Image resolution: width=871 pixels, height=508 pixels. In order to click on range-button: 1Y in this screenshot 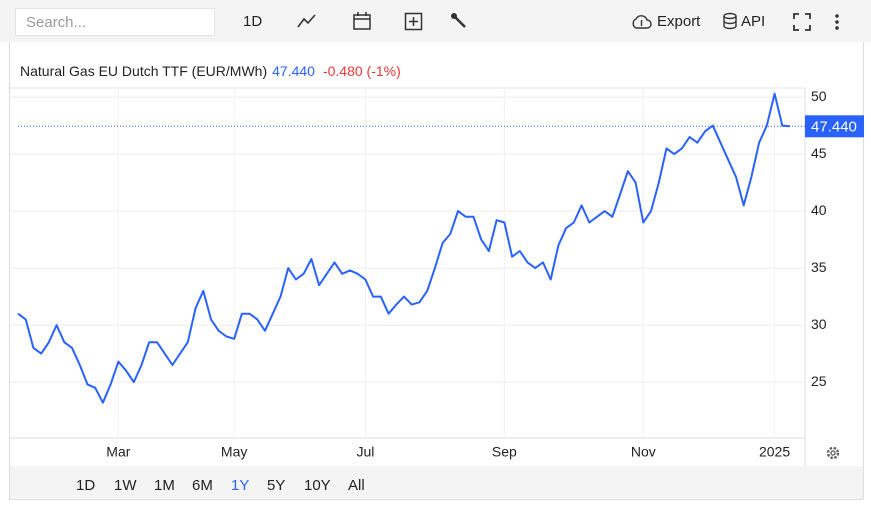, I will do `click(240, 485)`.